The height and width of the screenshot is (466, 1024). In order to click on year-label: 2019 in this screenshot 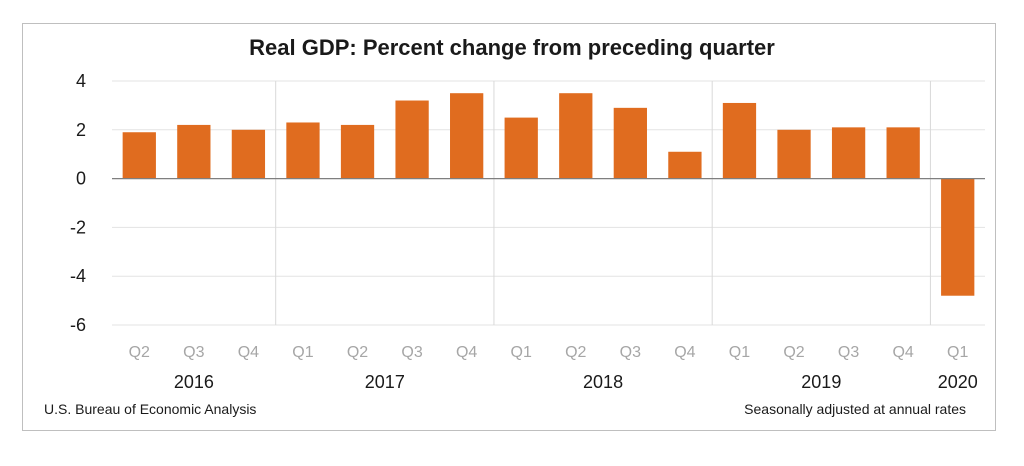, I will do `click(821, 382)`.